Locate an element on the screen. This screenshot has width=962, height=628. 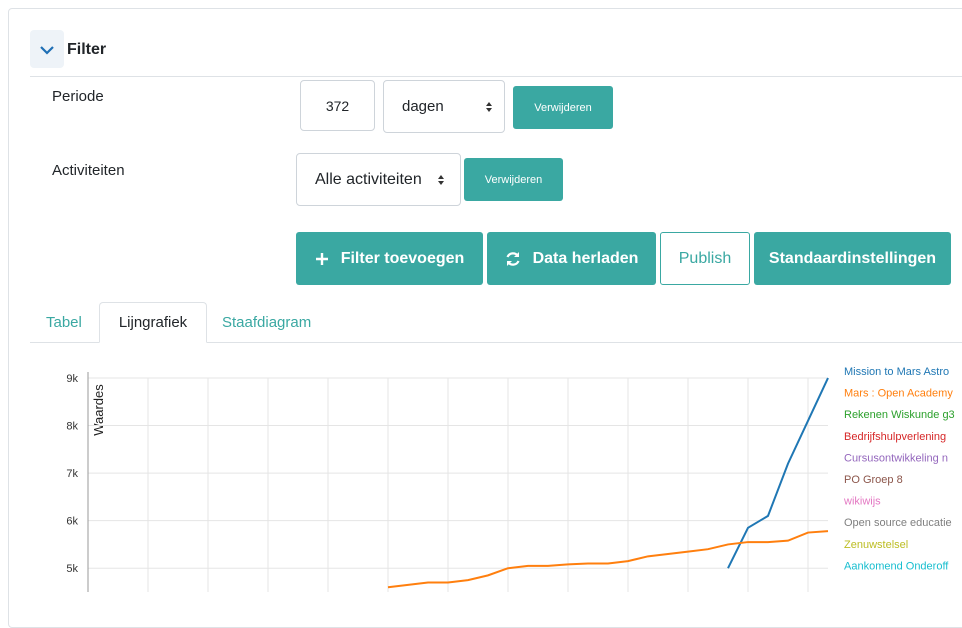
periode-input: 372 is located at coordinates (337, 105).